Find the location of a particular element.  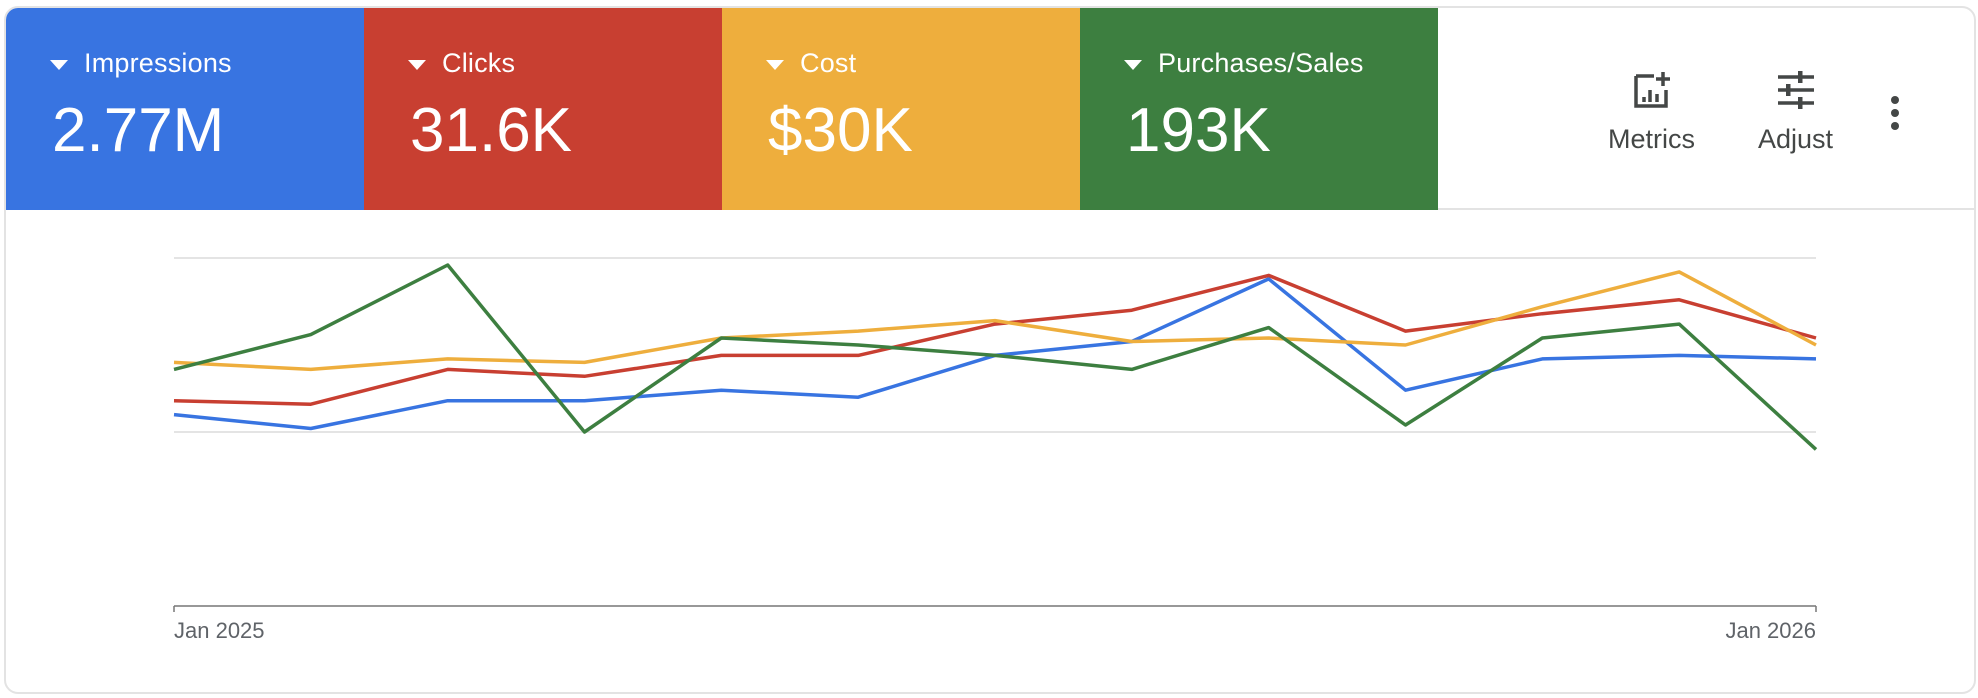

metric-tile-header: Purchases/Sales is located at coordinates (1244, 63).